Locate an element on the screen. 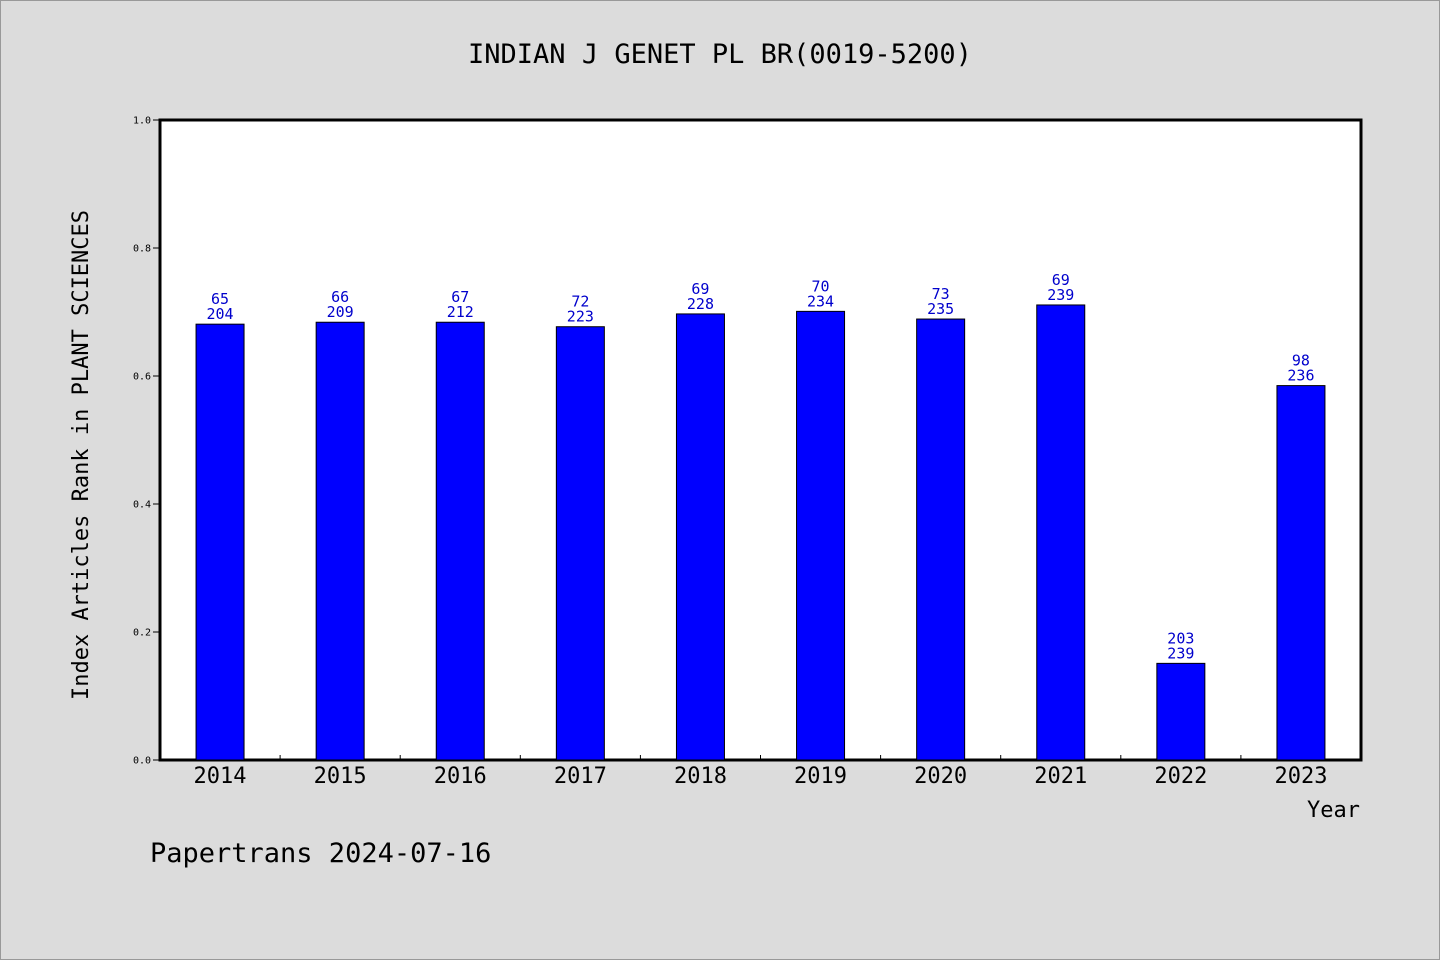 Image resolution: width=1440 pixels, height=960 pixels. chart-title: INDIAN J GENET PL BR(0019-5200) is located at coordinates (720, 54).